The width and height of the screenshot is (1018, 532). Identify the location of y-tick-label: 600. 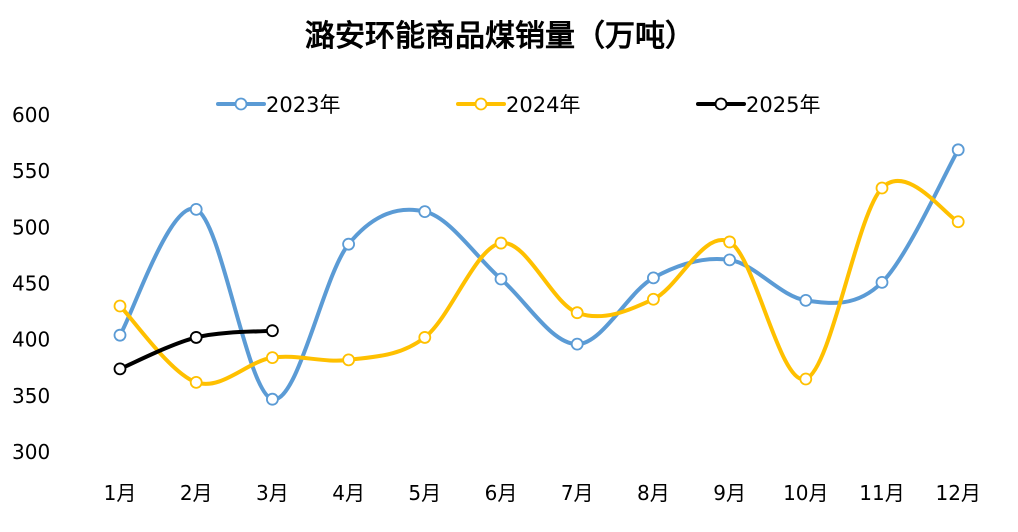
(31, 115).